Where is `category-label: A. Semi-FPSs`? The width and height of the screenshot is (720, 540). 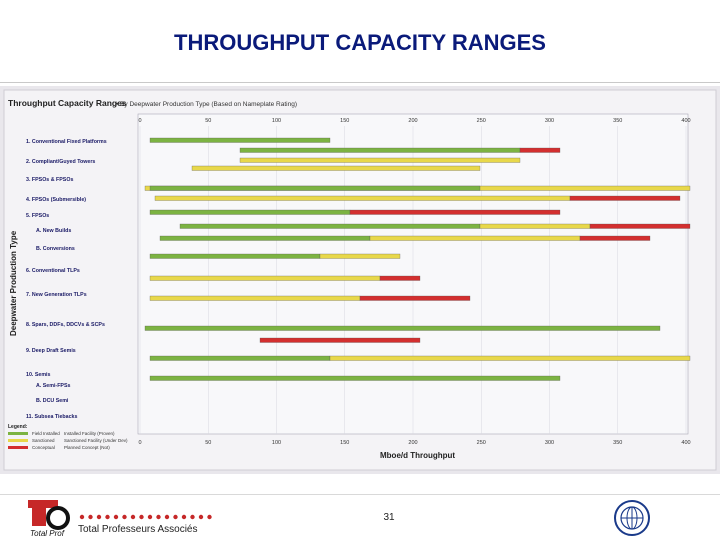
category-label: A. Semi-FPSs is located at coordinates (53, 386).